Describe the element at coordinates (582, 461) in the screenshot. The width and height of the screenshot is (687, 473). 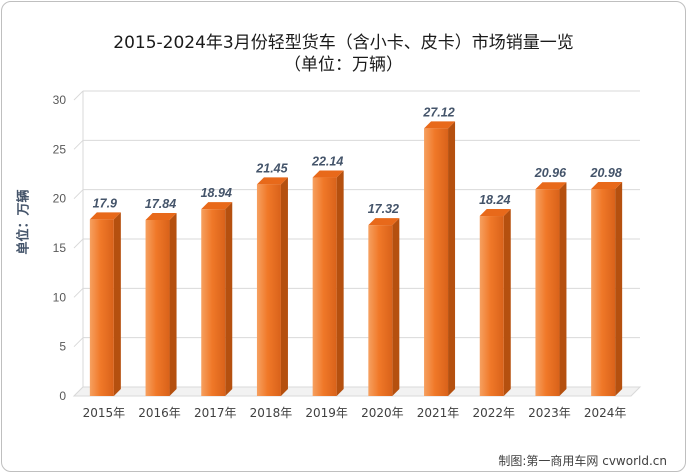
I see `credit-text: 制图:第一商用车网 cvworld.cn` at that location.